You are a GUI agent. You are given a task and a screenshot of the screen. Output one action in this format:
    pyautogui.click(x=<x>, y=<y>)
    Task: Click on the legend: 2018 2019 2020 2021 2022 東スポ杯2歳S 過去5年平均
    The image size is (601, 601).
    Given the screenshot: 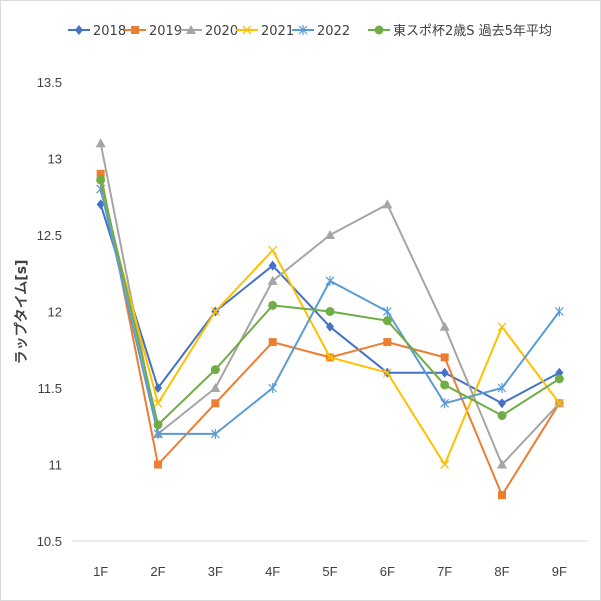 What is the action you would take?
    pyautogui.click(x=310, y=31)
    